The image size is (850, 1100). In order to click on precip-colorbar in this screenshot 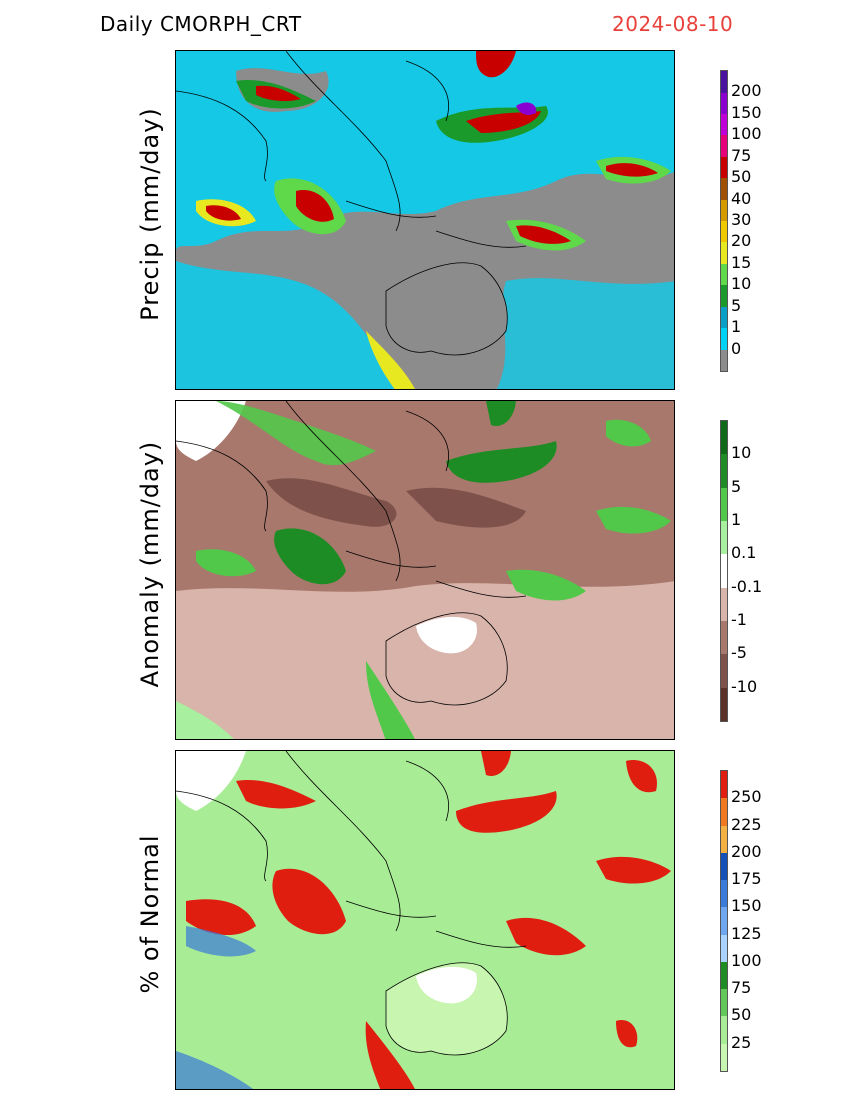, I will do `click(724, 221)`.